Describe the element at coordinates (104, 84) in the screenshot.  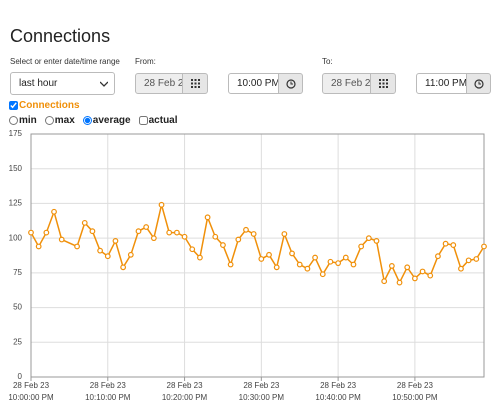
I see `dropdown-arrow` at that location.